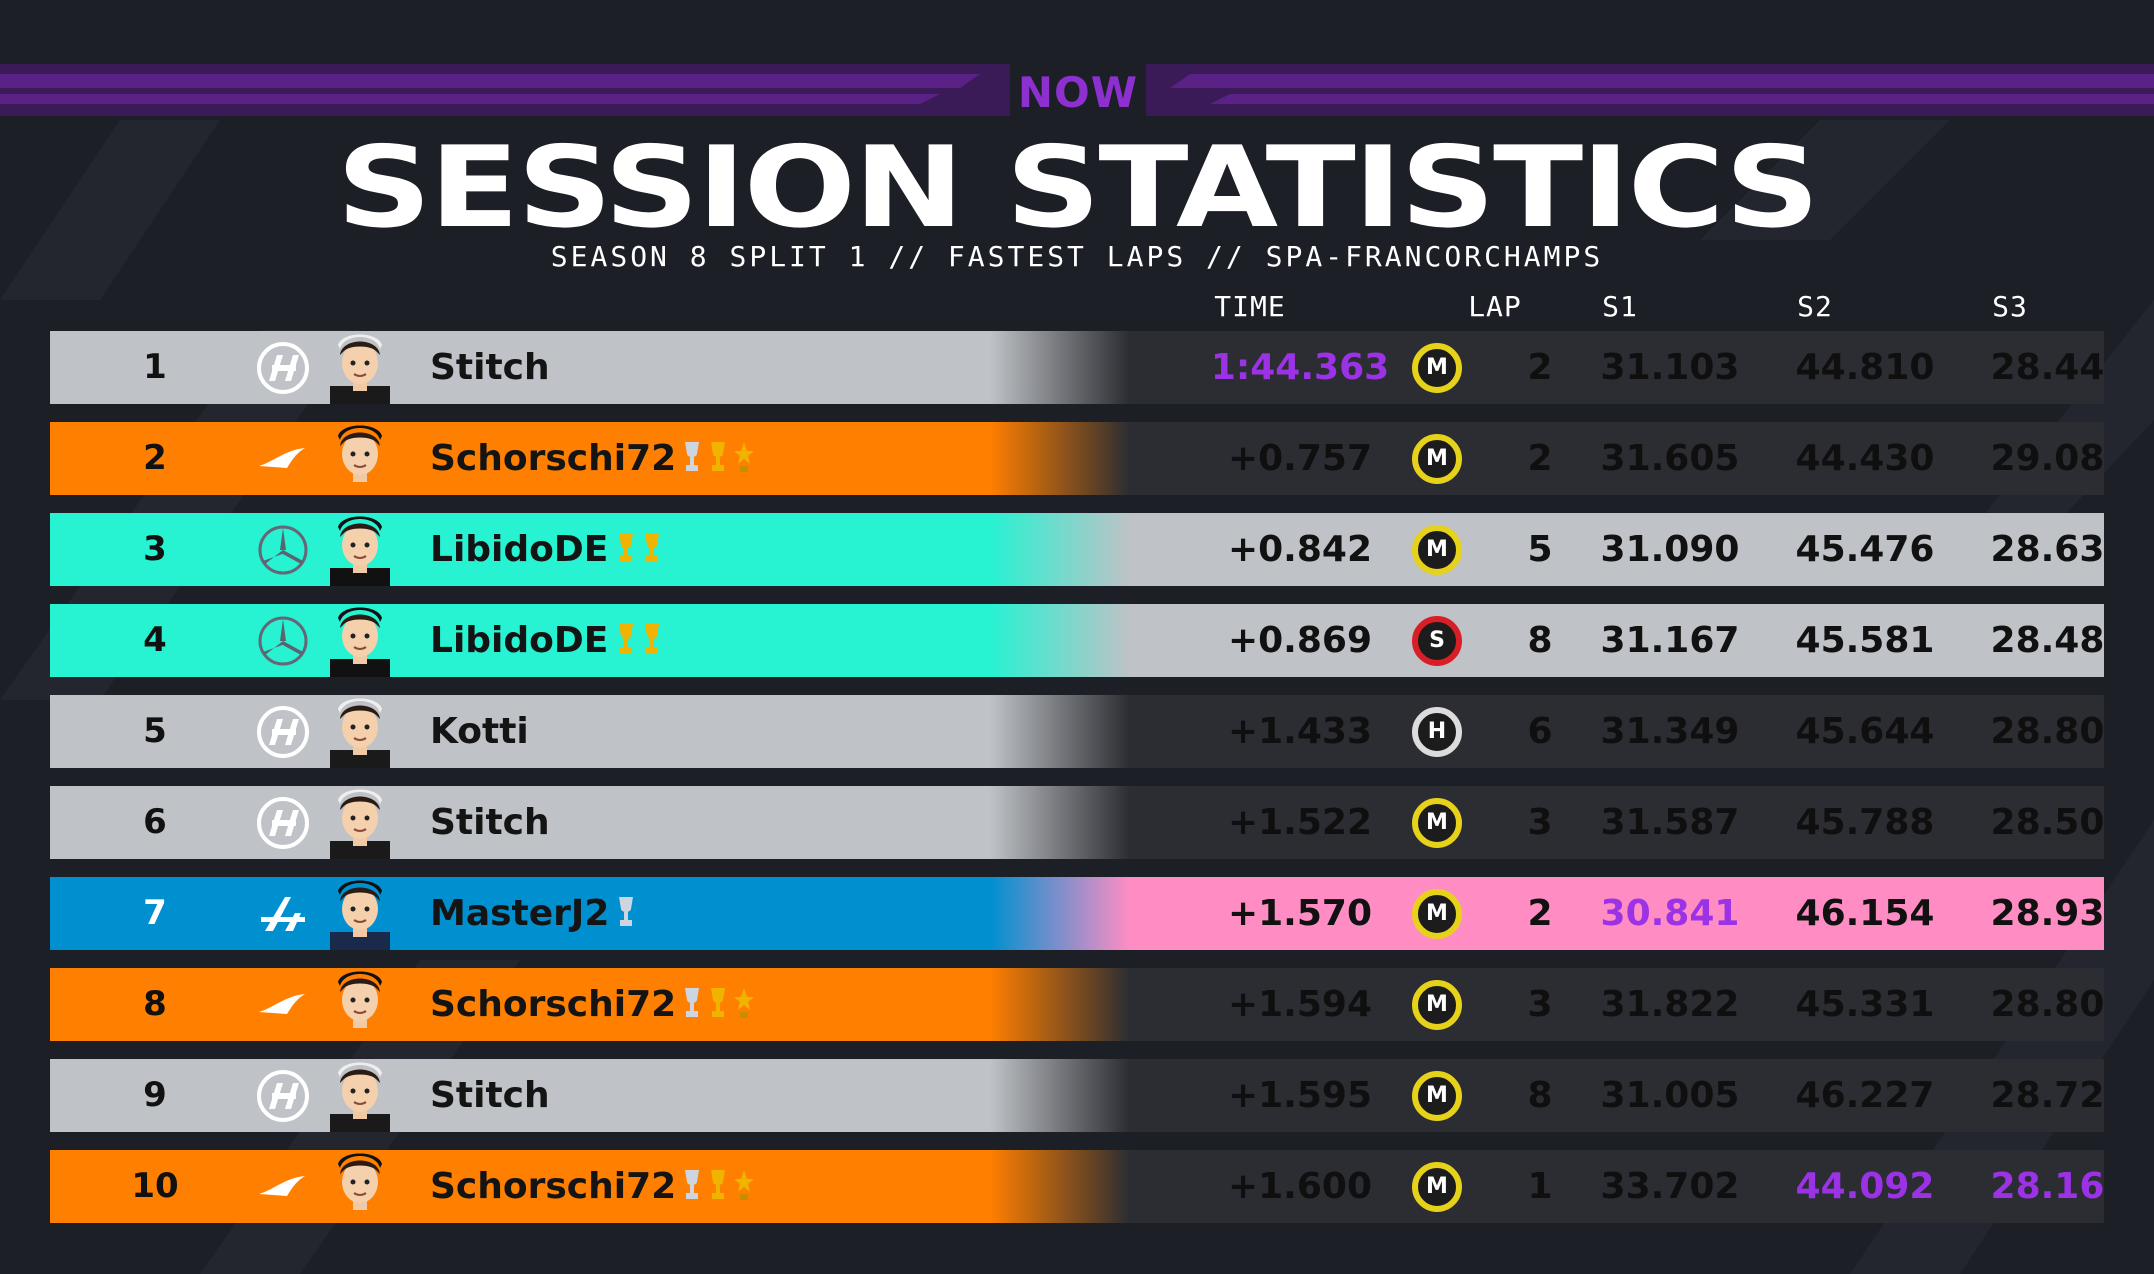  Describe the element at coordinates (1865, 458) in the screenshot. I see `sector-2: 44.430` at that location.